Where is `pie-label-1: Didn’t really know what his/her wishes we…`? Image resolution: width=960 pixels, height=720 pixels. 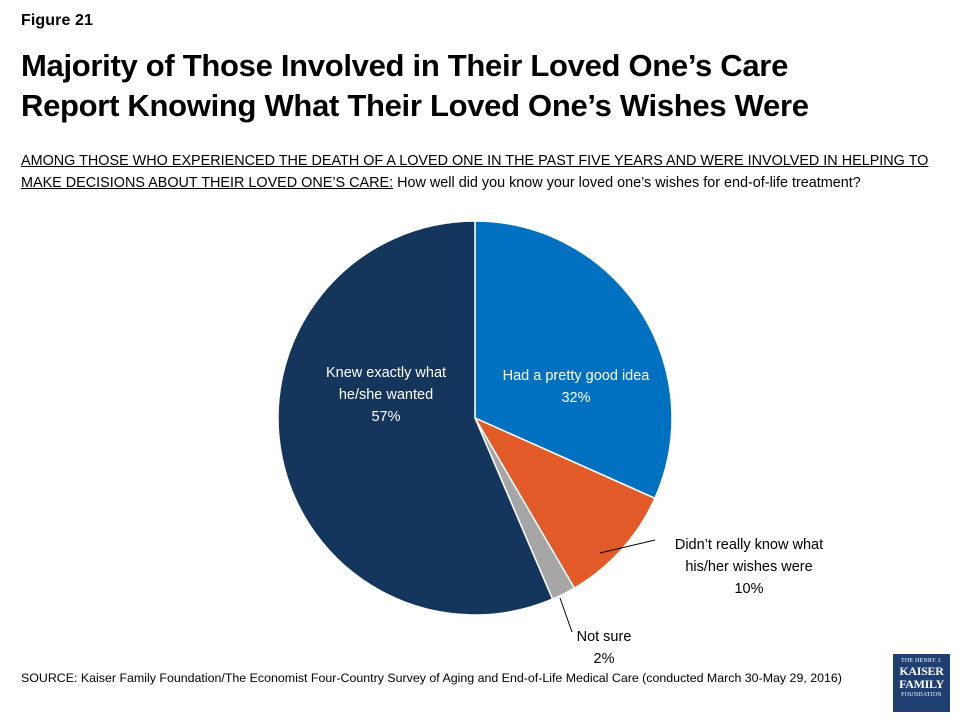
pie-label-1: Didn’t really know what his/her wishes we… is located at coordinates (749, 567).